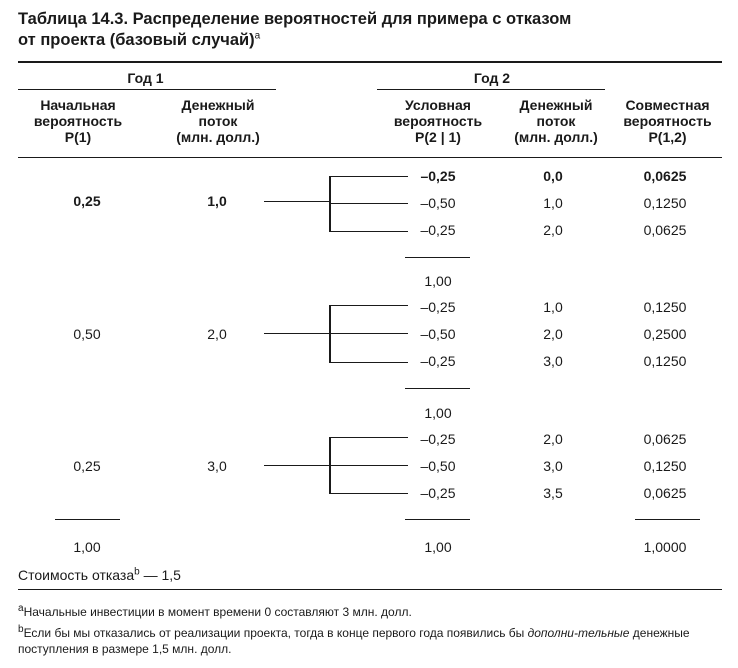  I want to click on abandonment-cost: Стоимость отказаb — 1,5, so click(99, 575).